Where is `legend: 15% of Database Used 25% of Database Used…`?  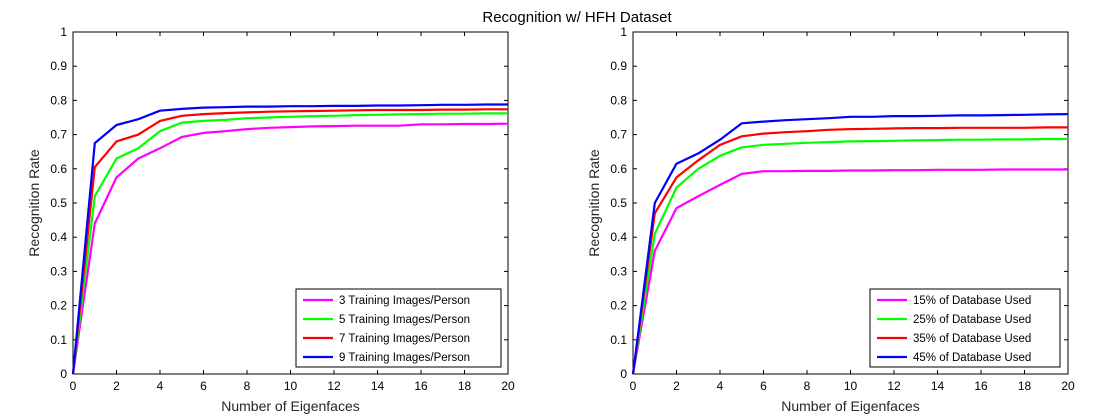
legend: 15% of Database Used 25% of Database Used… is located at coordinates (965, 328).